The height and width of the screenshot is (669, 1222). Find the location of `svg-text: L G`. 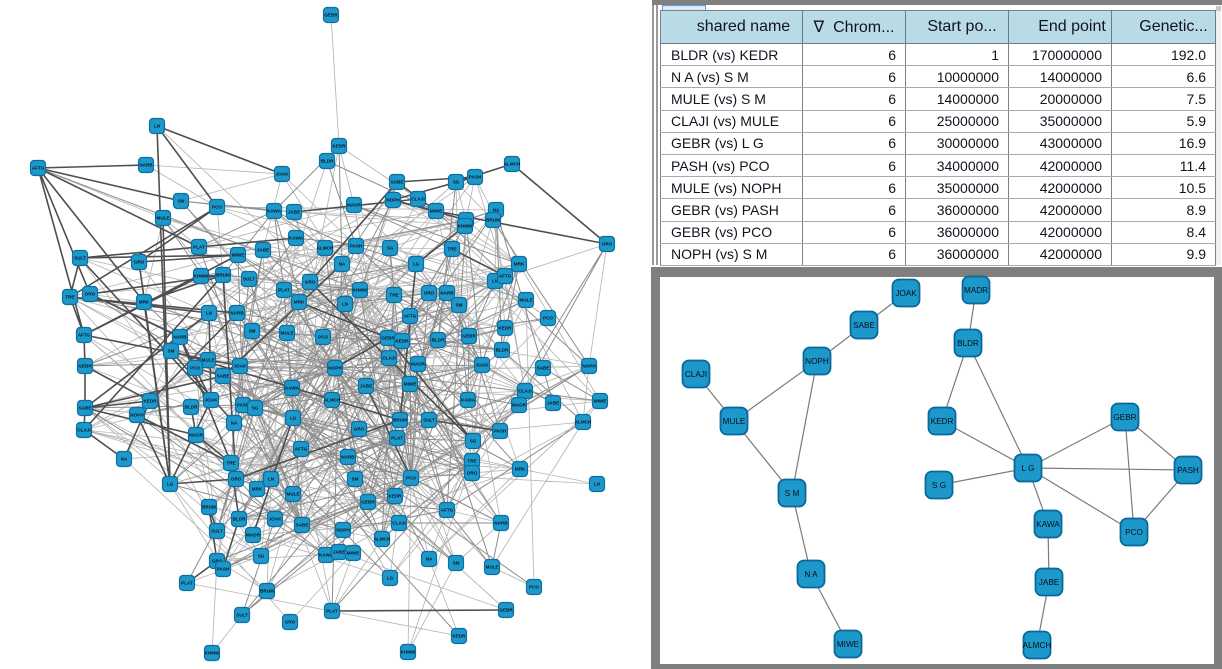

svg-text: L G is located at coordinates (1028, 468).